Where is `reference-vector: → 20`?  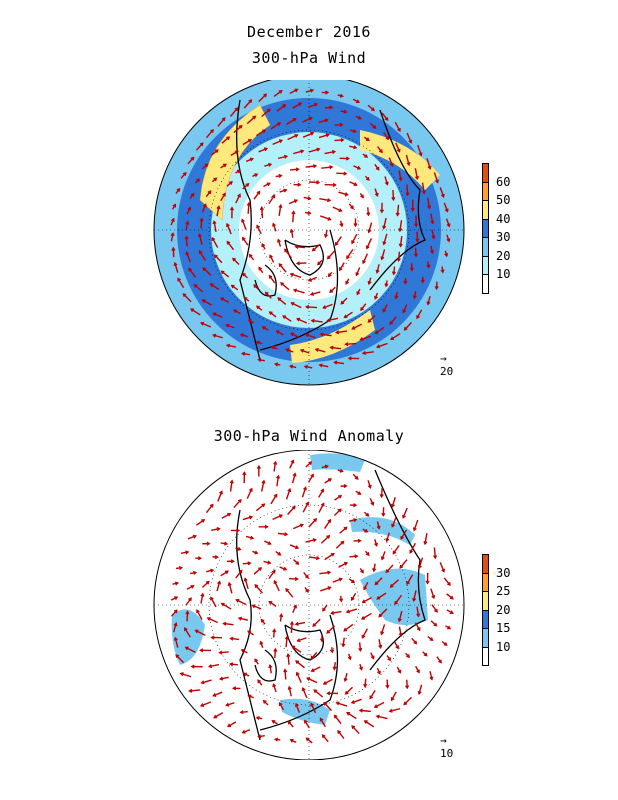 reference-vector: → 20 is located at coordinates (446, 365).